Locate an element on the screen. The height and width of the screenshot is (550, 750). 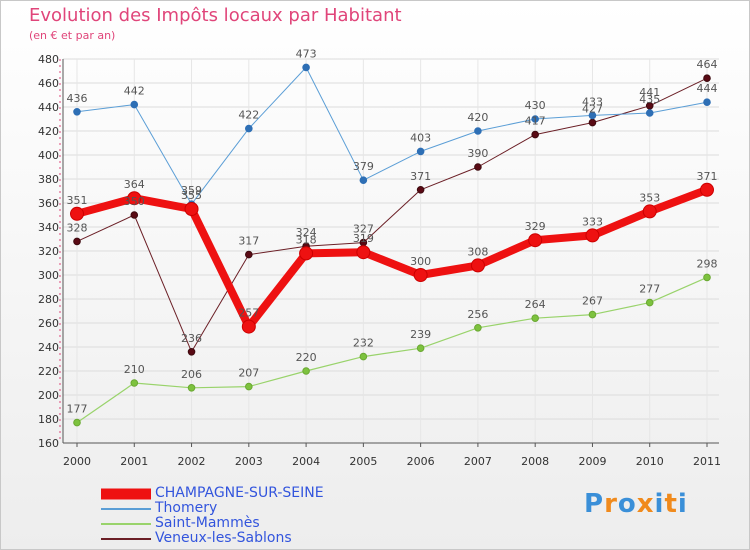
data-label-champagne-sur-seine: 333 is located at coordinates (592, 221).